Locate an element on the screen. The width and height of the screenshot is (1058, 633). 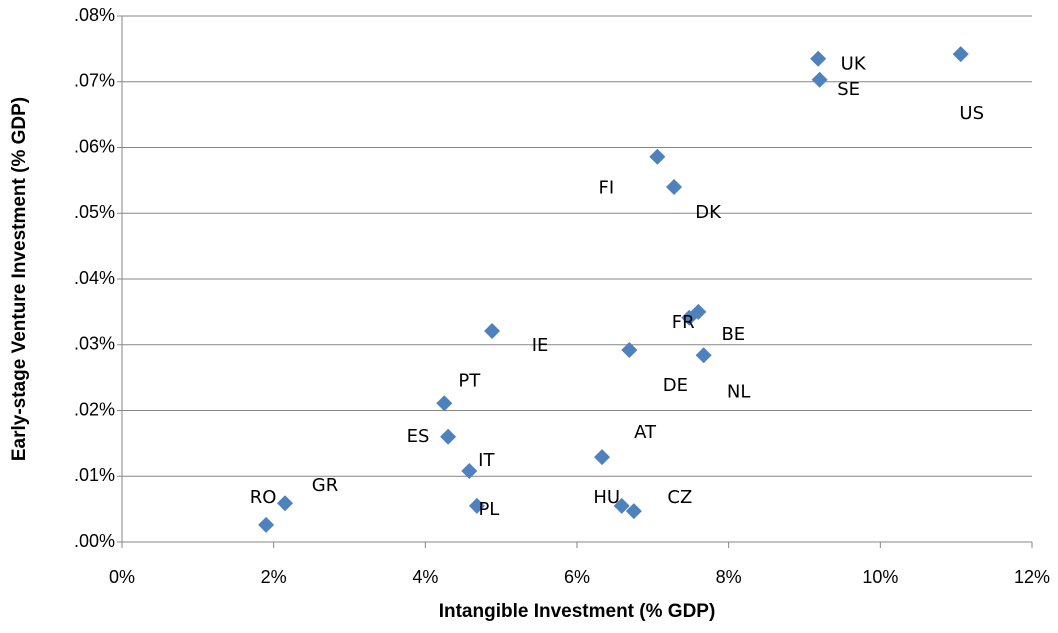
point-label: PT is located at coordinates (469, 380).